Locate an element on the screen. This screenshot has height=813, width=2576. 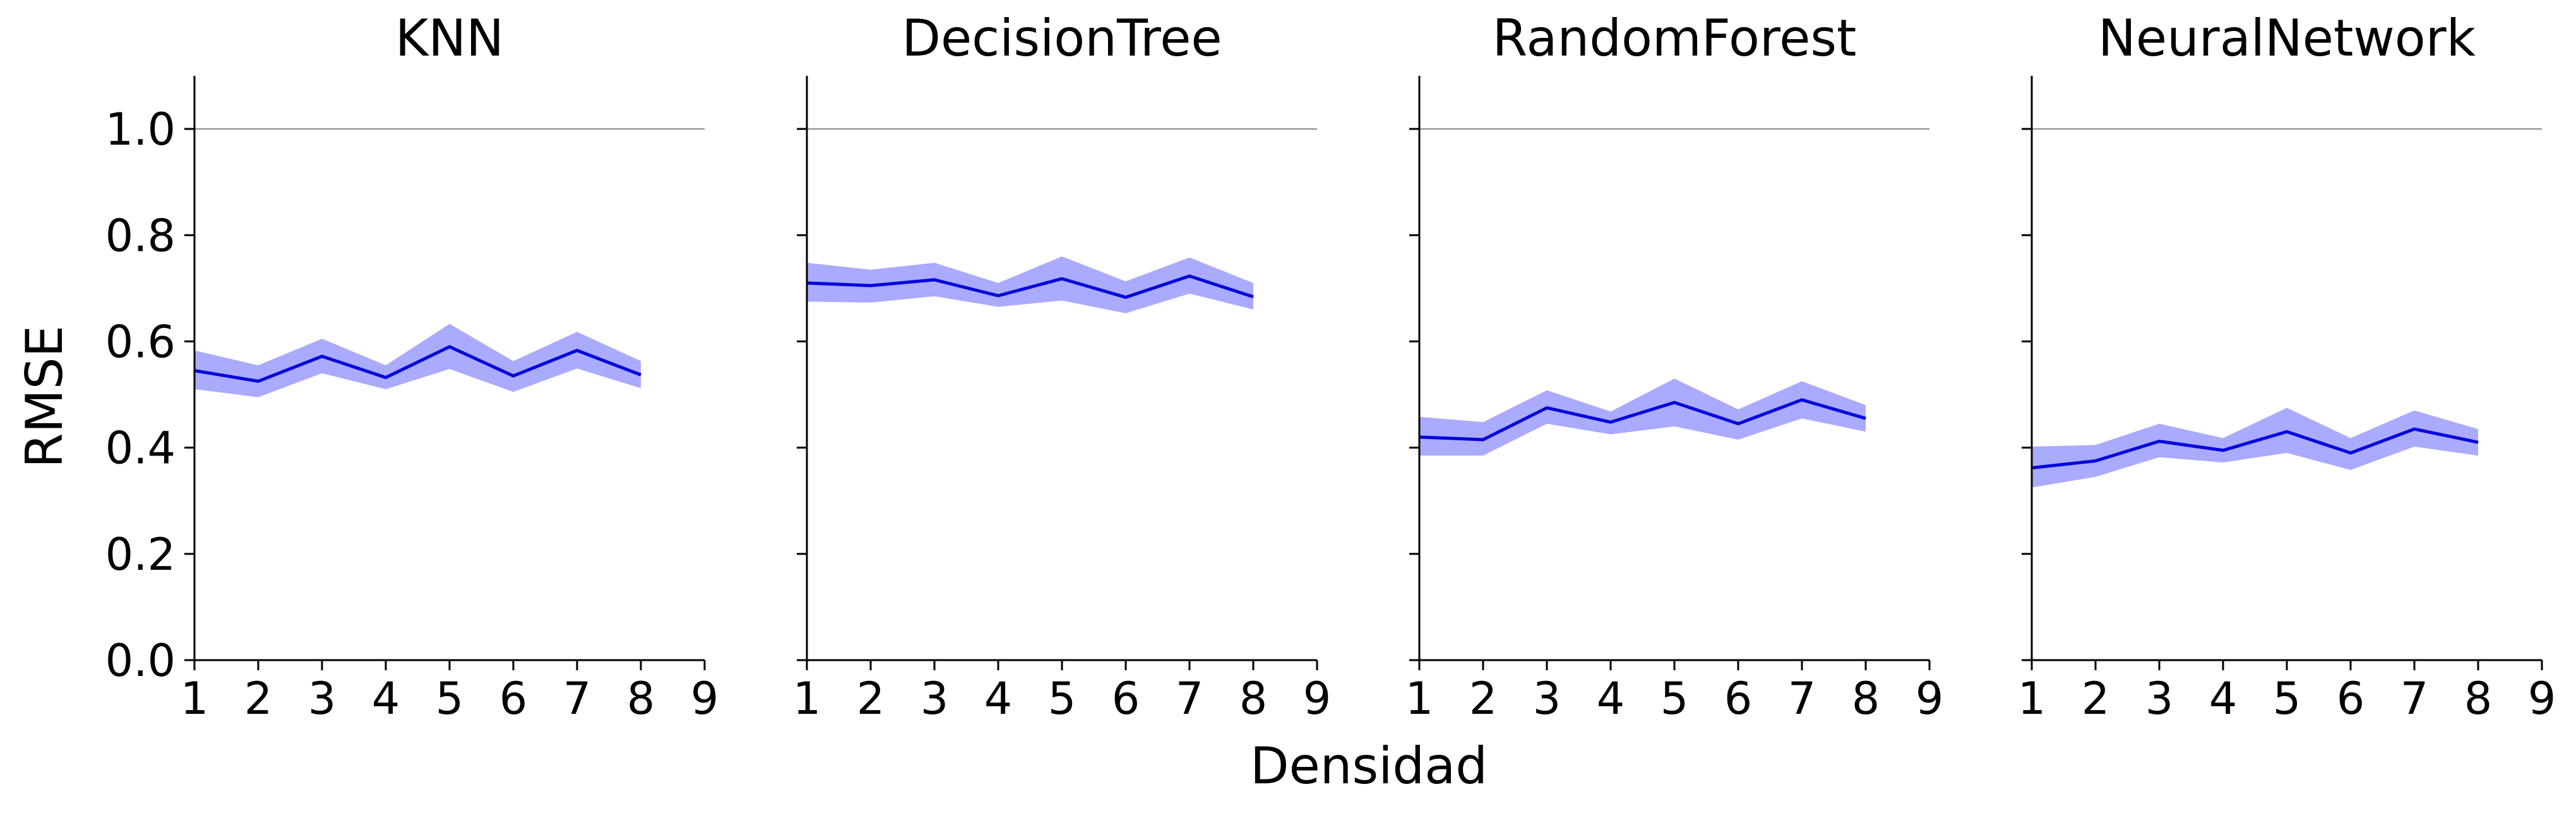
panel-title: RandomForest is located at coordinates (1675, 39).